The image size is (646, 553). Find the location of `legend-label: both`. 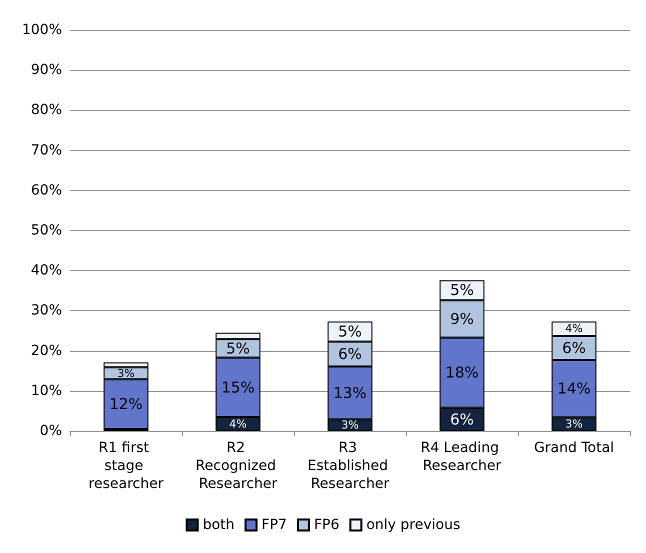

legend-label: both is located at coordinates (218, 525).